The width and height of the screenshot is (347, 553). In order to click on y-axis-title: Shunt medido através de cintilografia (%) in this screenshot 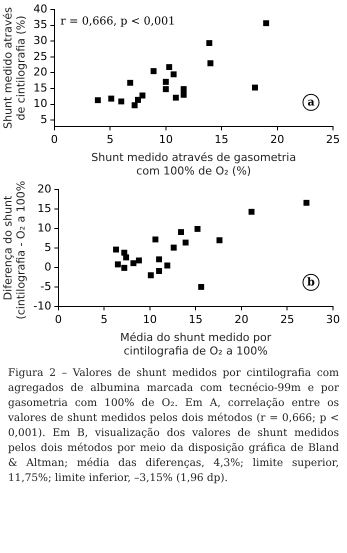, I will do `click(14, 67)`.